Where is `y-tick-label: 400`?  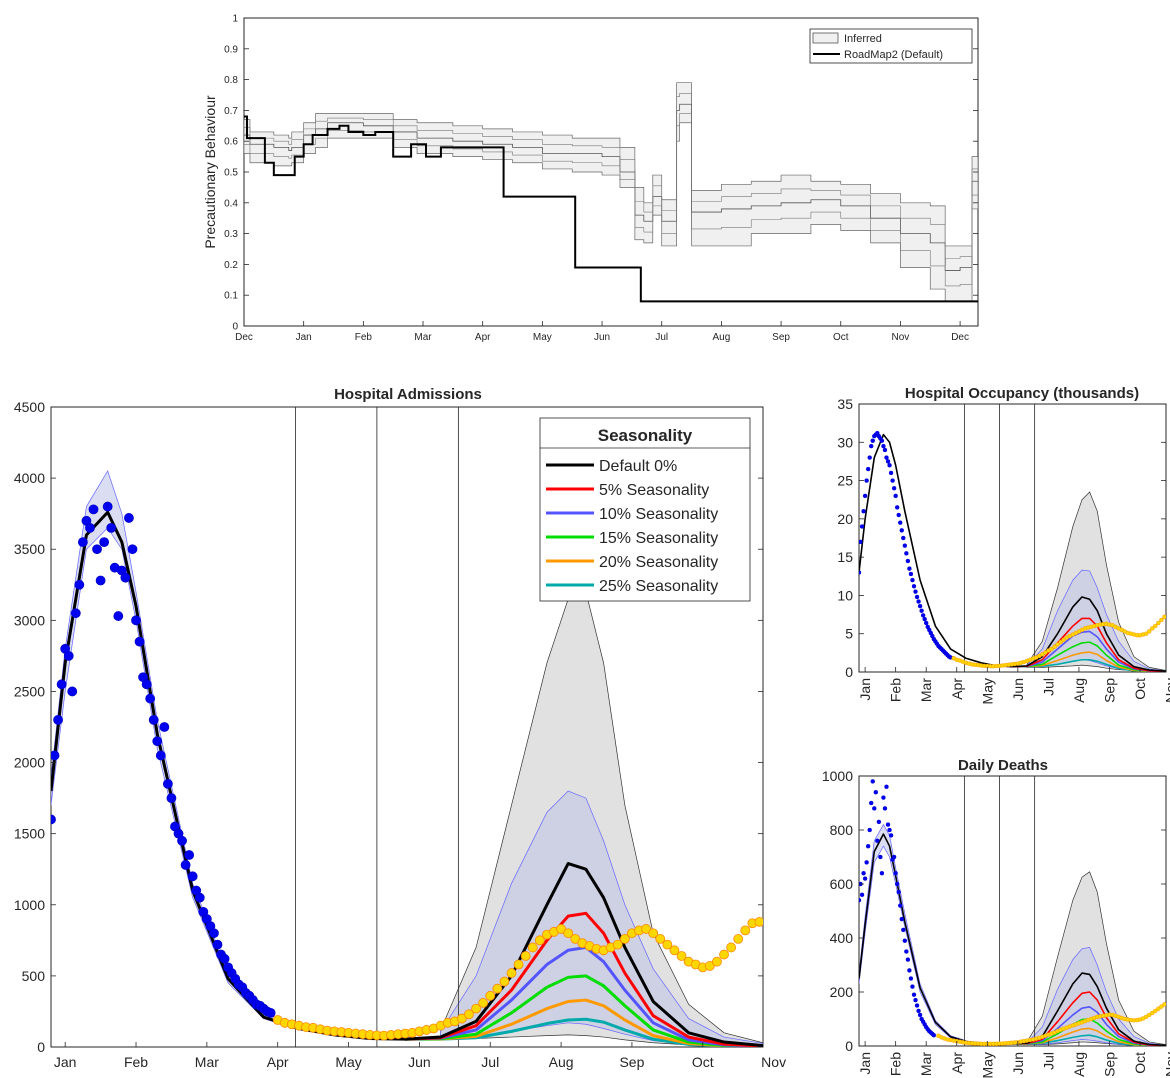 y-tick-label: 400 is located at coordinates (842, 938).